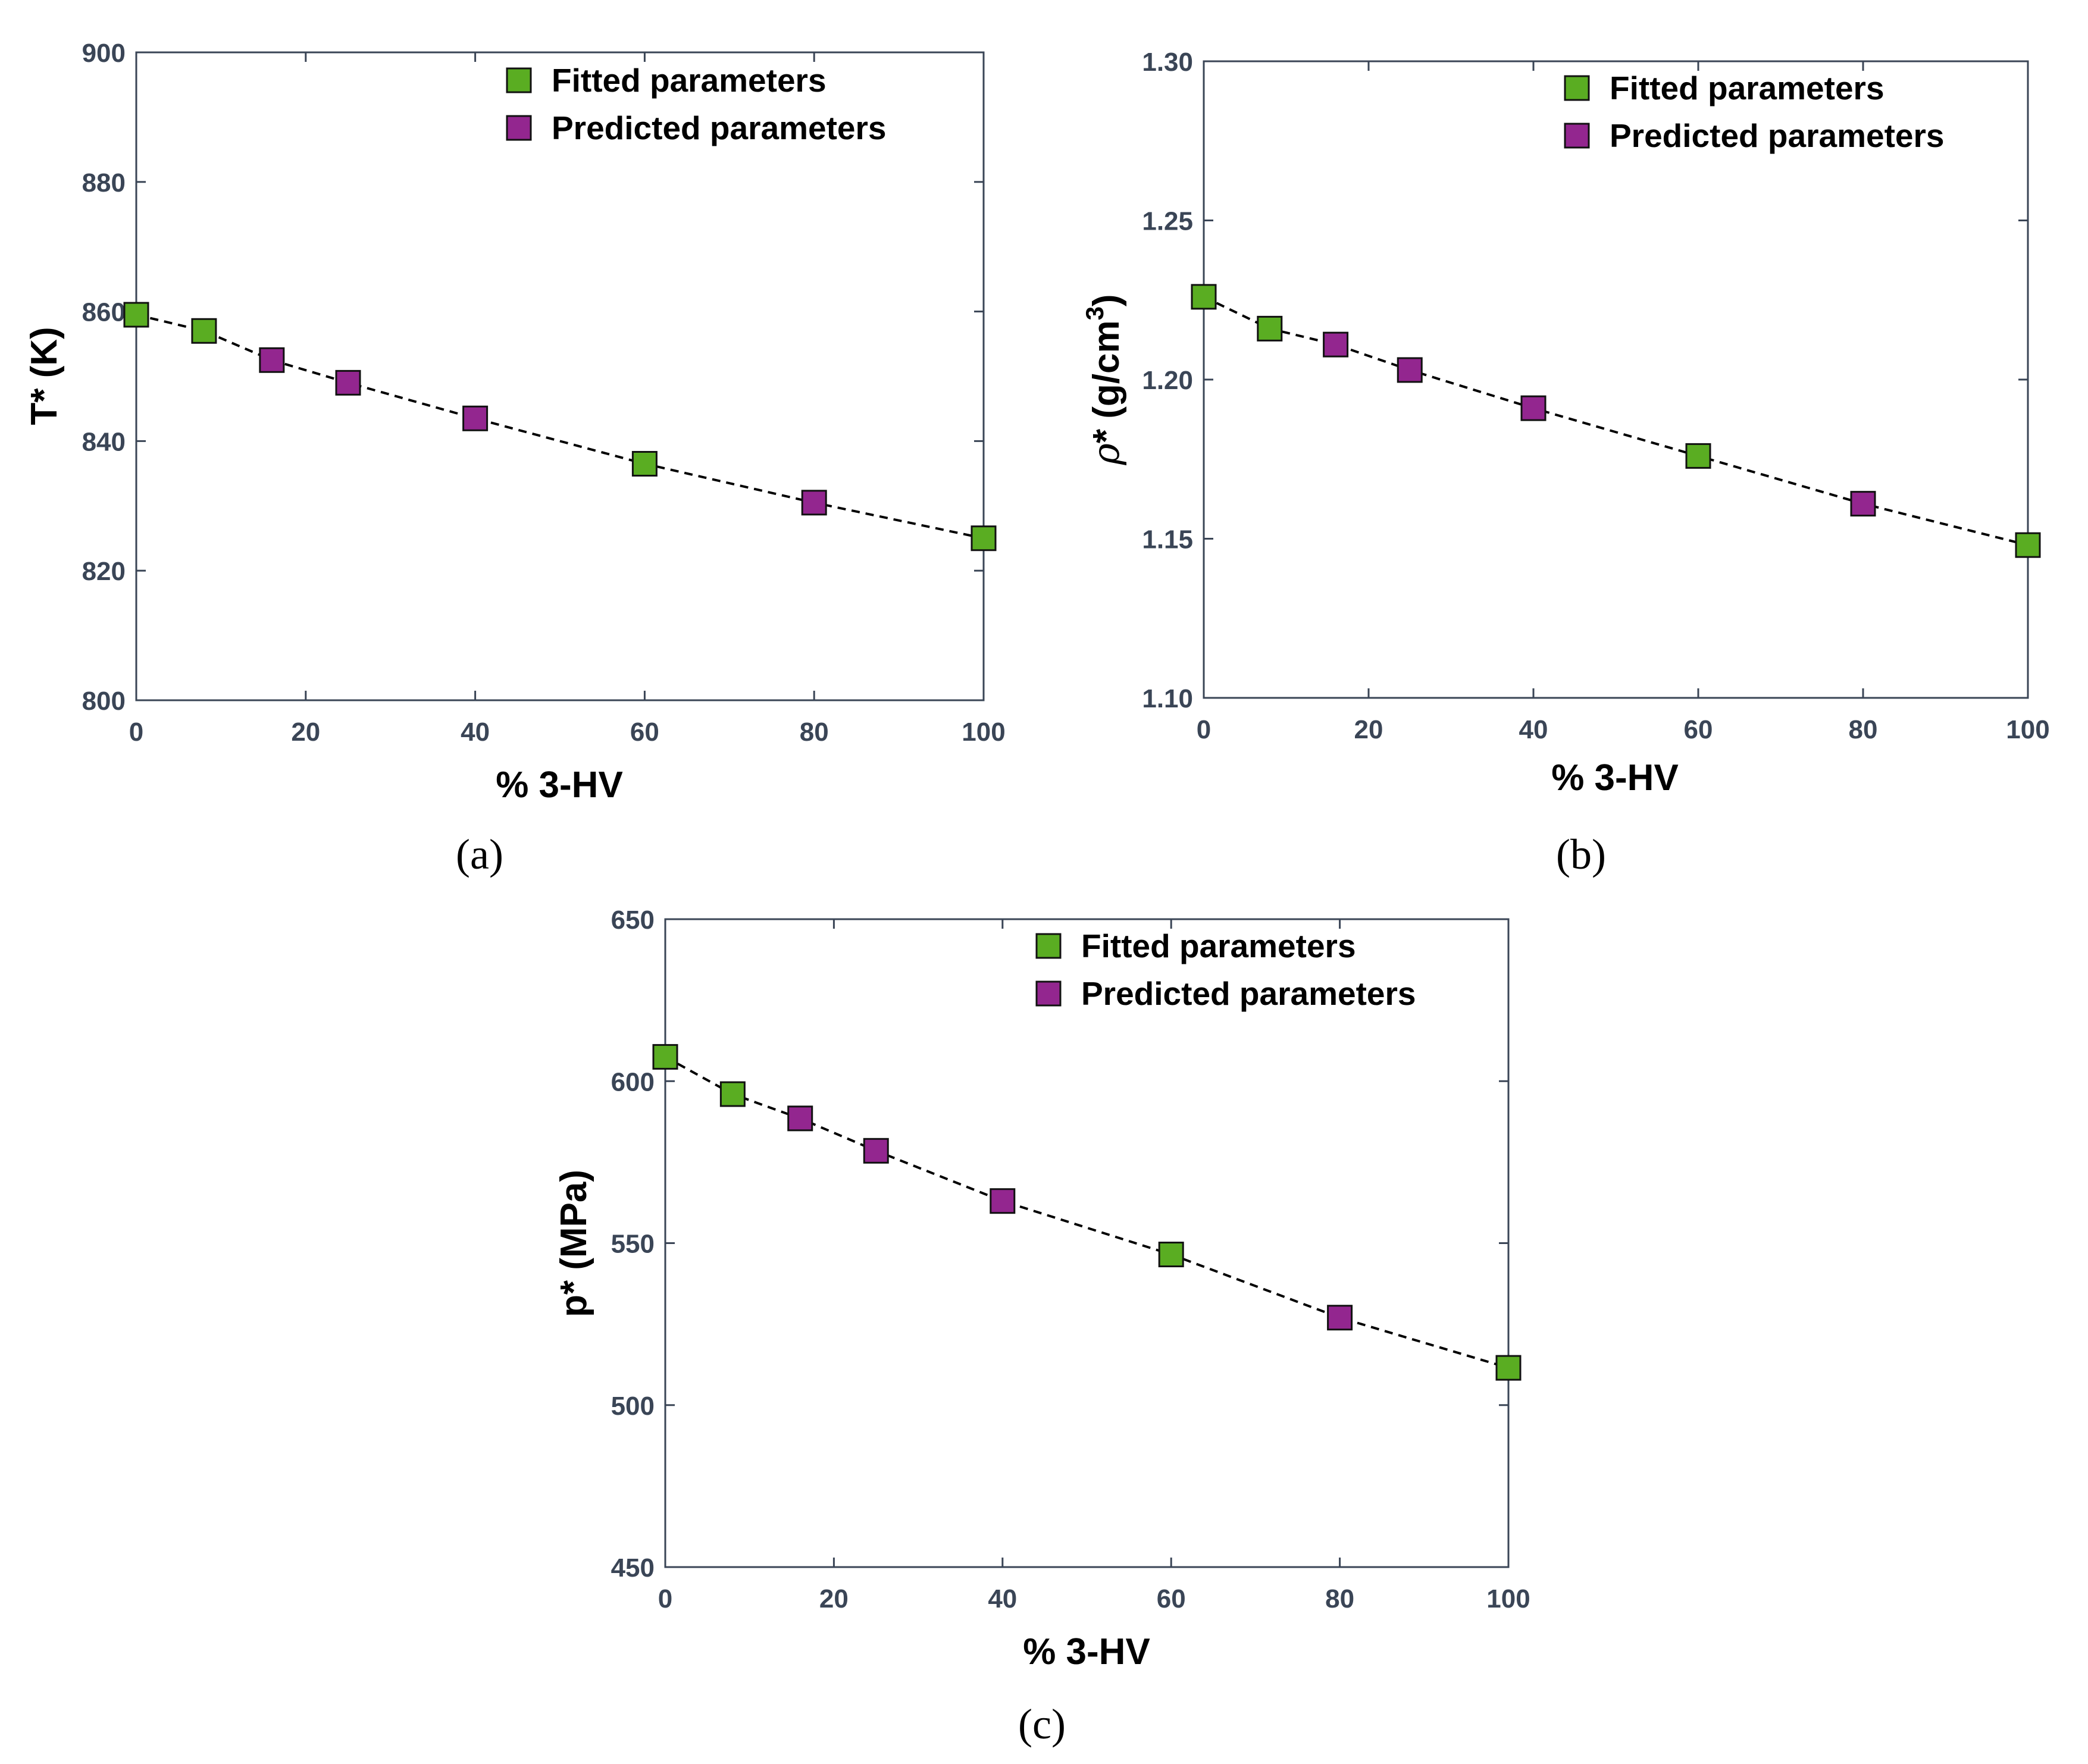 This screenshot has width=2088, height=1764. Describe the element at coordinates (104, 53) in the screenshot. I see `y-tick-label: 900` at that location.